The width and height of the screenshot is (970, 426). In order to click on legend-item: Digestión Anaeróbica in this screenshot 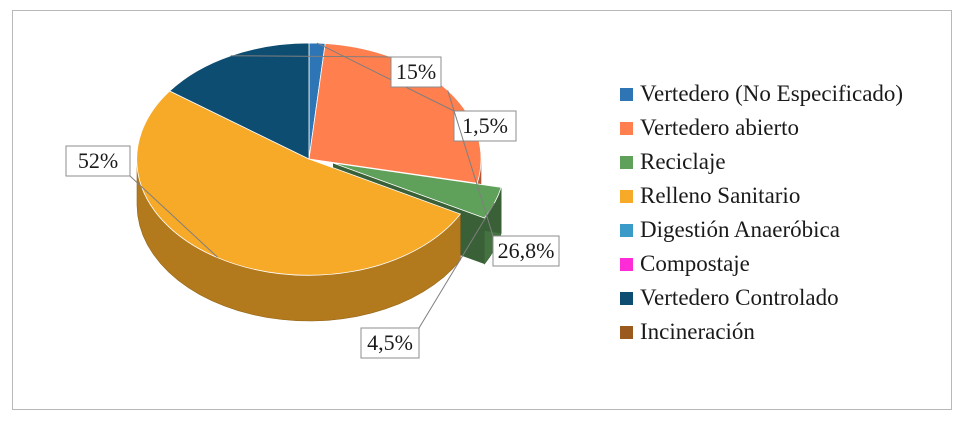, I will do `click(761, 230)`.